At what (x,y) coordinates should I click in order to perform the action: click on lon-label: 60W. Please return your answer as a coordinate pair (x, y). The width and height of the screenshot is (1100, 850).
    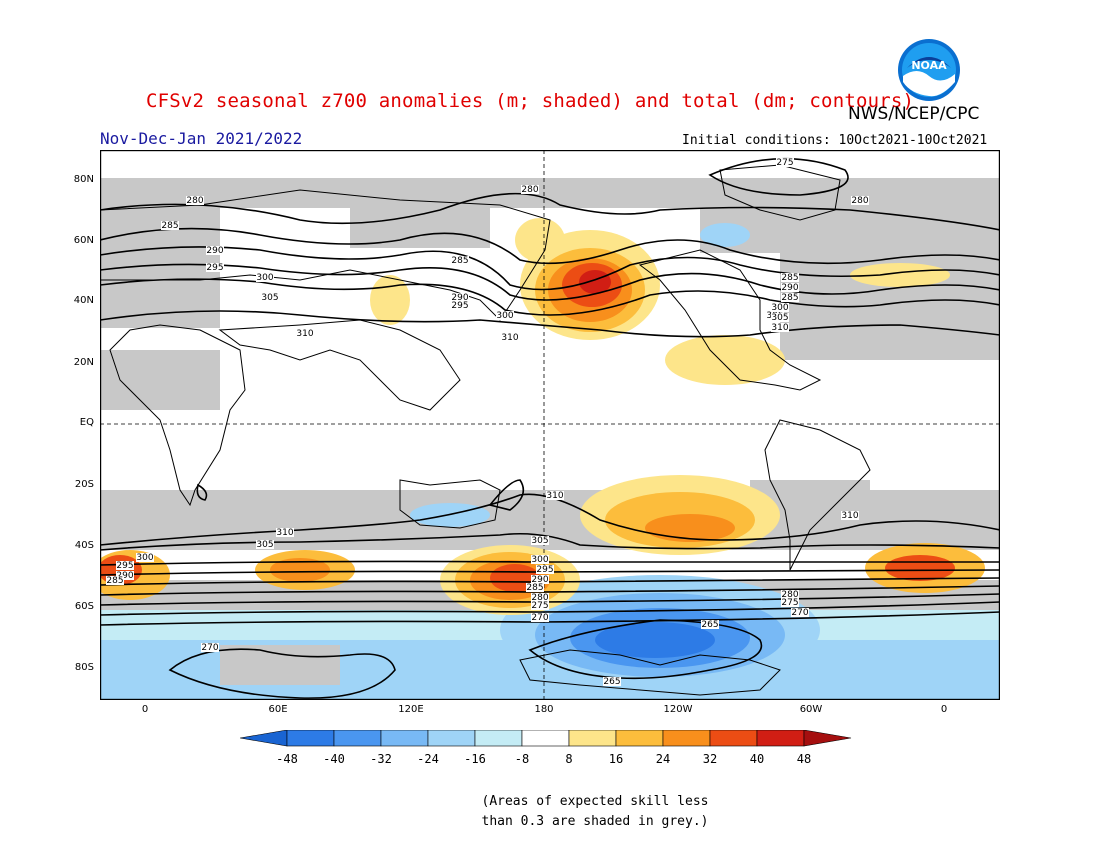
    Looking at the image, I should click on (811, 709).